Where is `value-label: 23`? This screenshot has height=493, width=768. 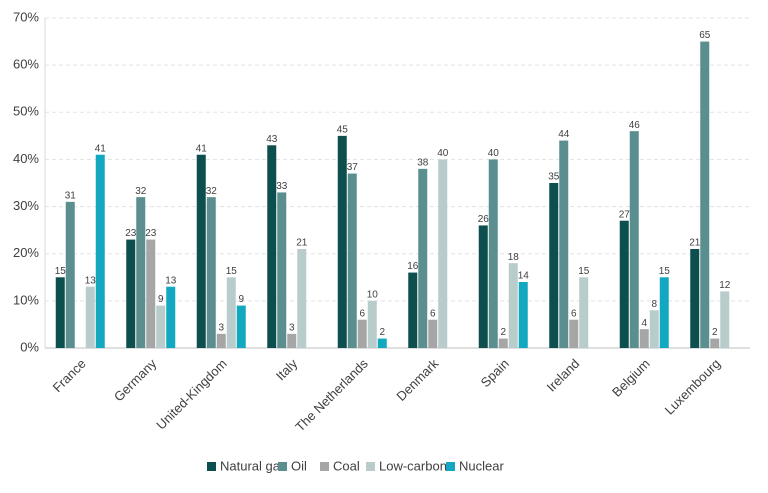
value-label: 23 is located at coordinates (151, 233).